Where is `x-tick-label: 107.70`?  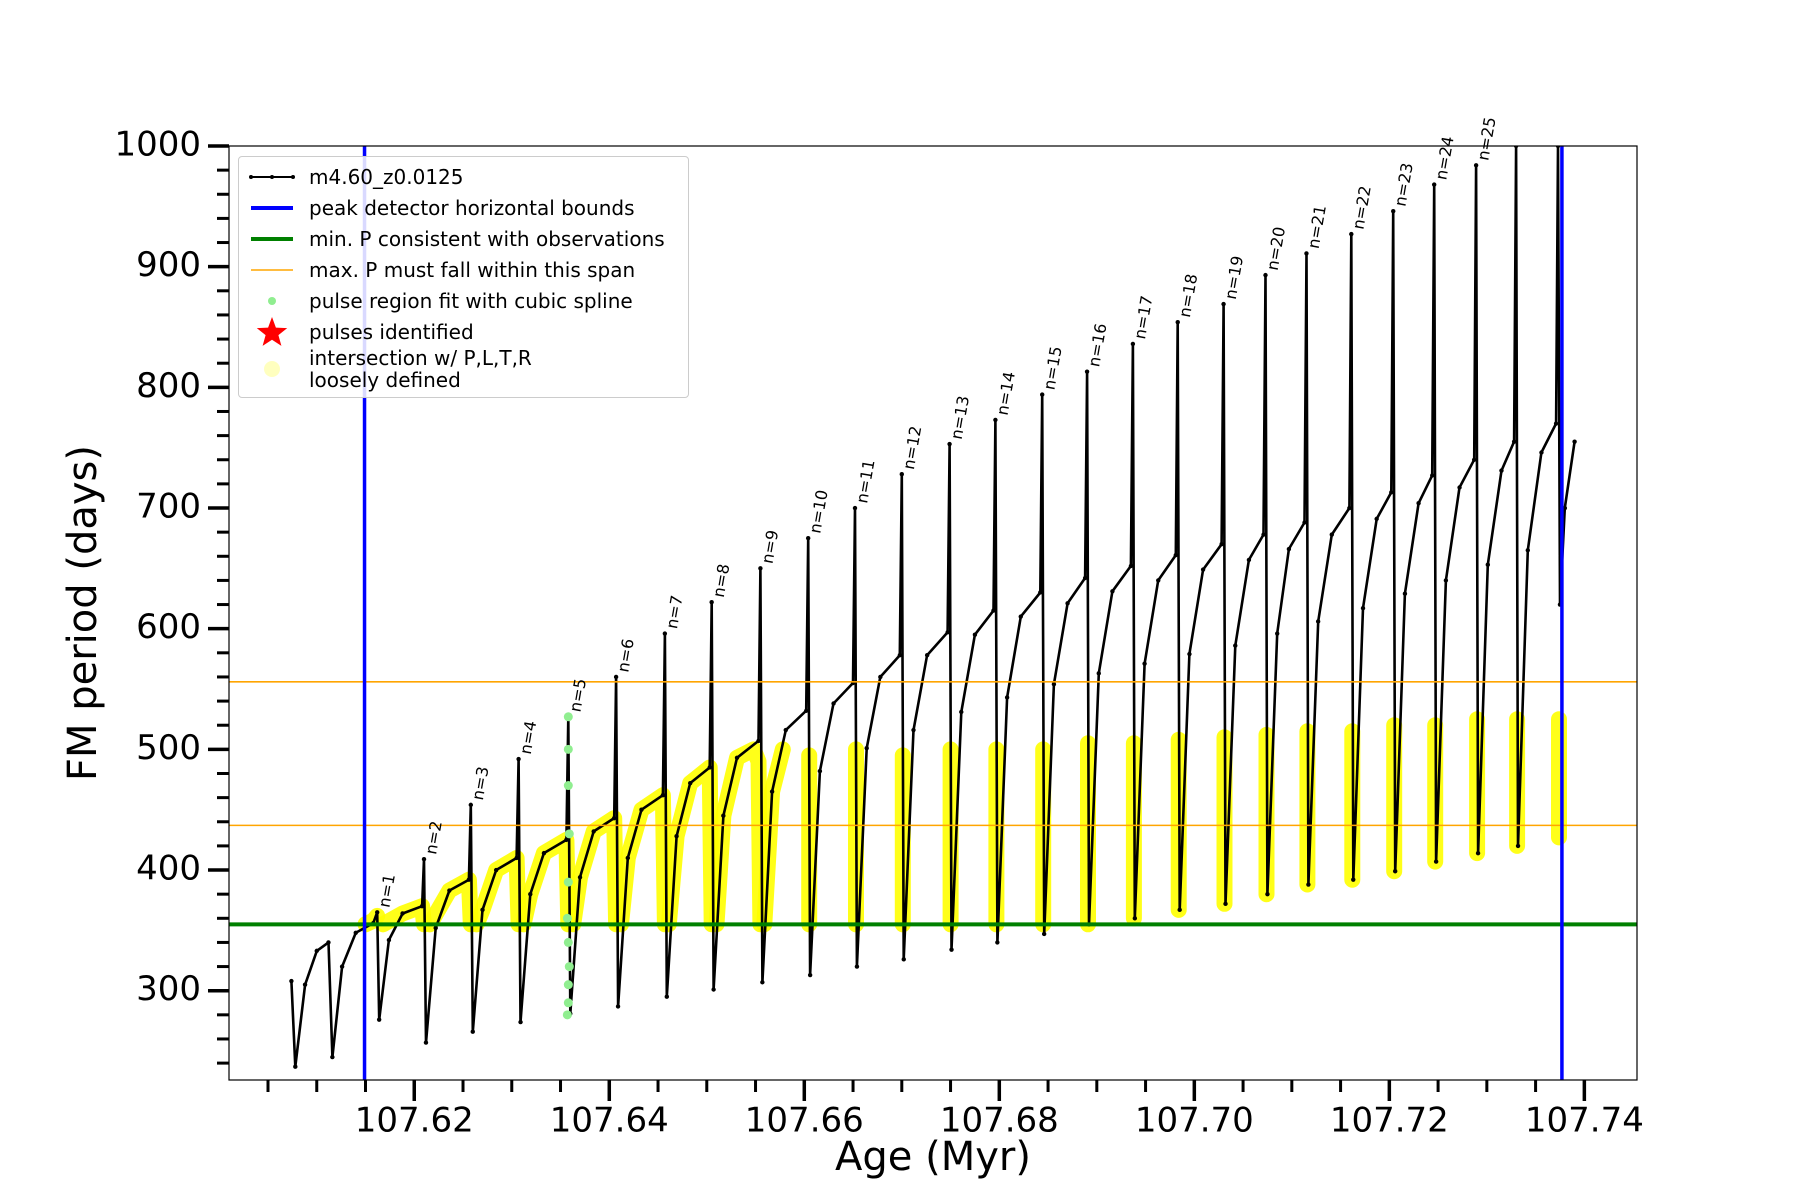
x-tick-label: 107.70 is located at coordinates (1194, 1121).